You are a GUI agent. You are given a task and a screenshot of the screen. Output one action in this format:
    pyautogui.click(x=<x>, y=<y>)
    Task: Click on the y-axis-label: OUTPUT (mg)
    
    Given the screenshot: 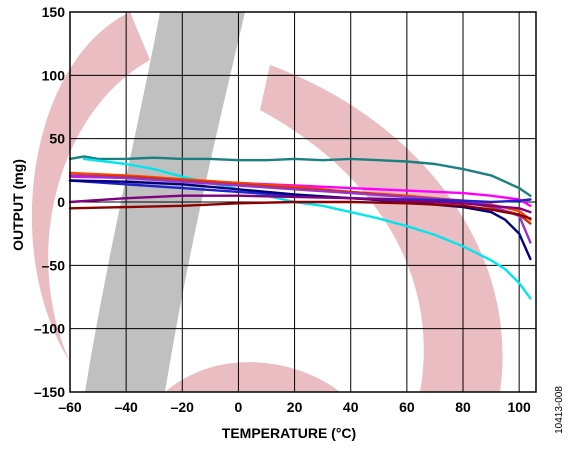 What is the action you would take?
    pyautogui.click(x=18, y=205)
    